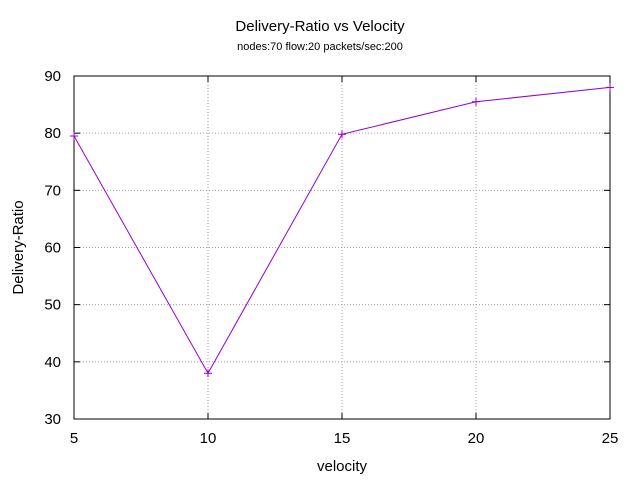  I want to click on y-axis-label: Delivery-Ratio, so click(18, 247).